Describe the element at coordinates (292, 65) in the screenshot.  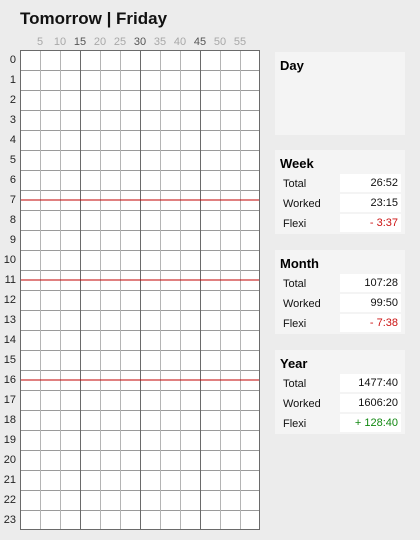
I see `day-panel-title: Day` at that location.